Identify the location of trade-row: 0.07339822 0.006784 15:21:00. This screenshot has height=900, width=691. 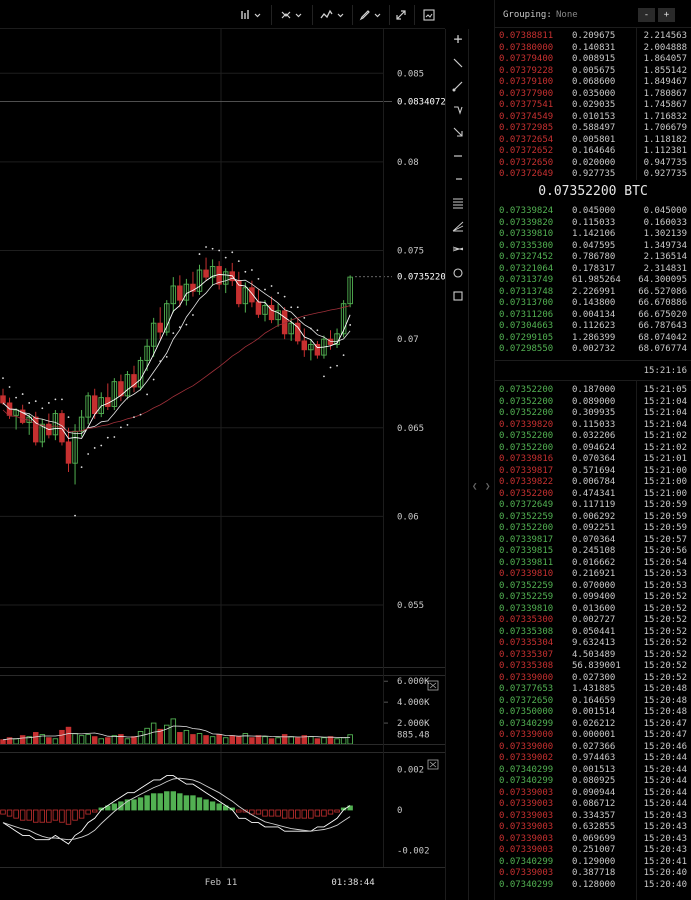
(593, 483).